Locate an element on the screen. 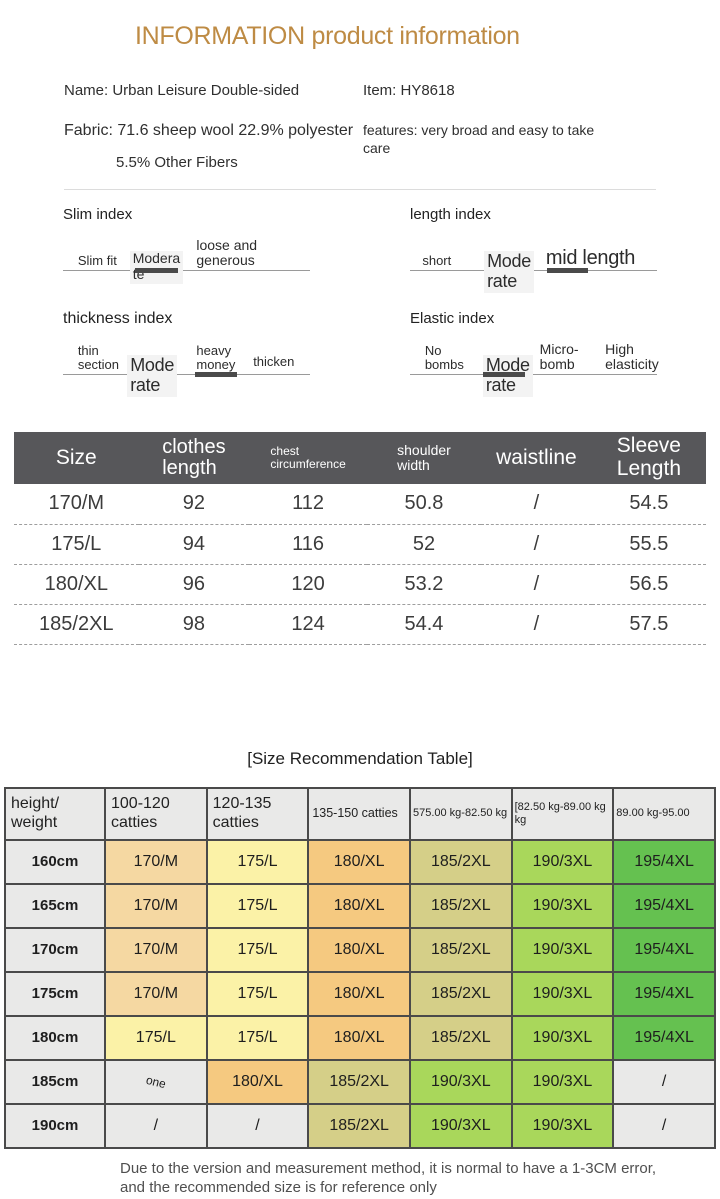 The width and height of the screenshot is (720, 1199). recommendation-cell: 170/M is located at coordinates (156, 993).